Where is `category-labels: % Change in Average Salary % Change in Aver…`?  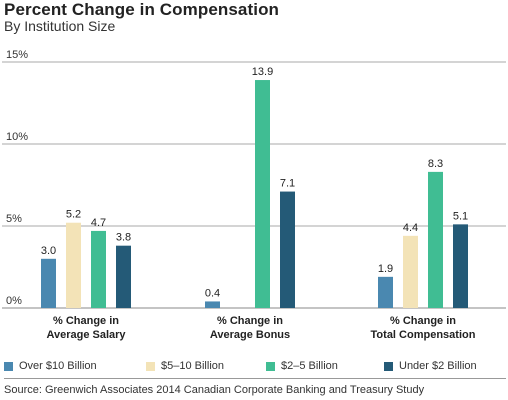
category-labels: % Change in Average Salary % Change in Aver… is located at coordinates (260, 328).